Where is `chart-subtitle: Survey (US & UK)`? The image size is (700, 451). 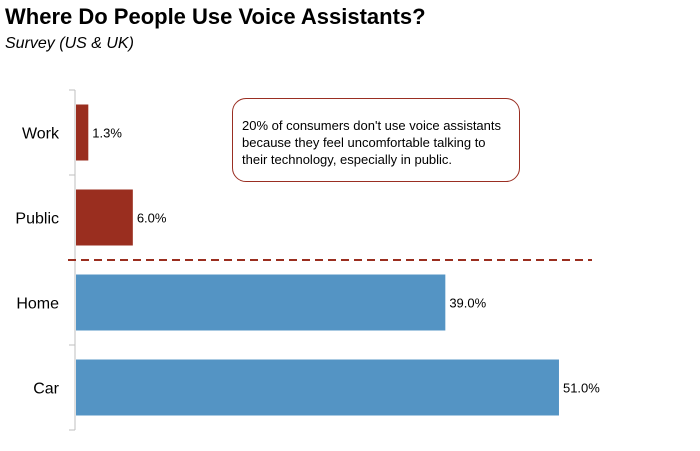 chart-subtitle: Survey (US & UK) is located at coordinates (69, 43).